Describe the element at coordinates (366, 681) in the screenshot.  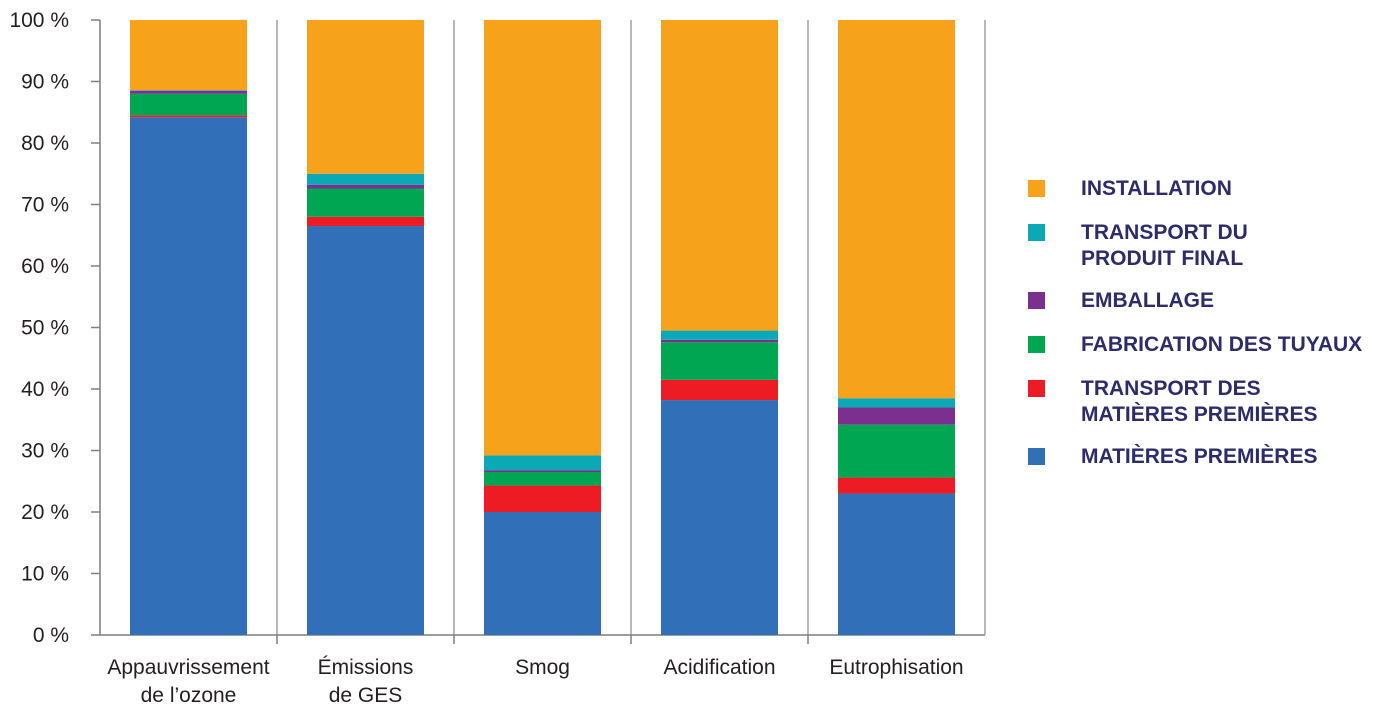
I see `x-tick-label: Émissions de GES` at that location.